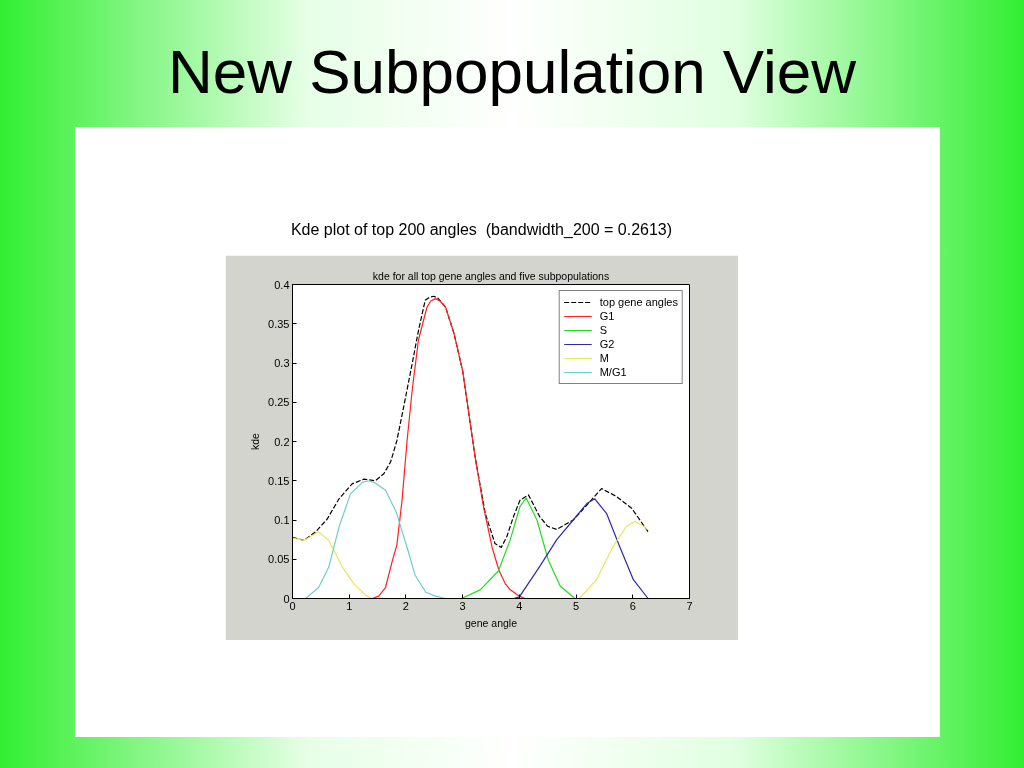 This screenshot has width=1024, height=768. Describe the element at coordinates (491, 622) in the screenshot. I see `x-axis-title: gene angle` at that location.